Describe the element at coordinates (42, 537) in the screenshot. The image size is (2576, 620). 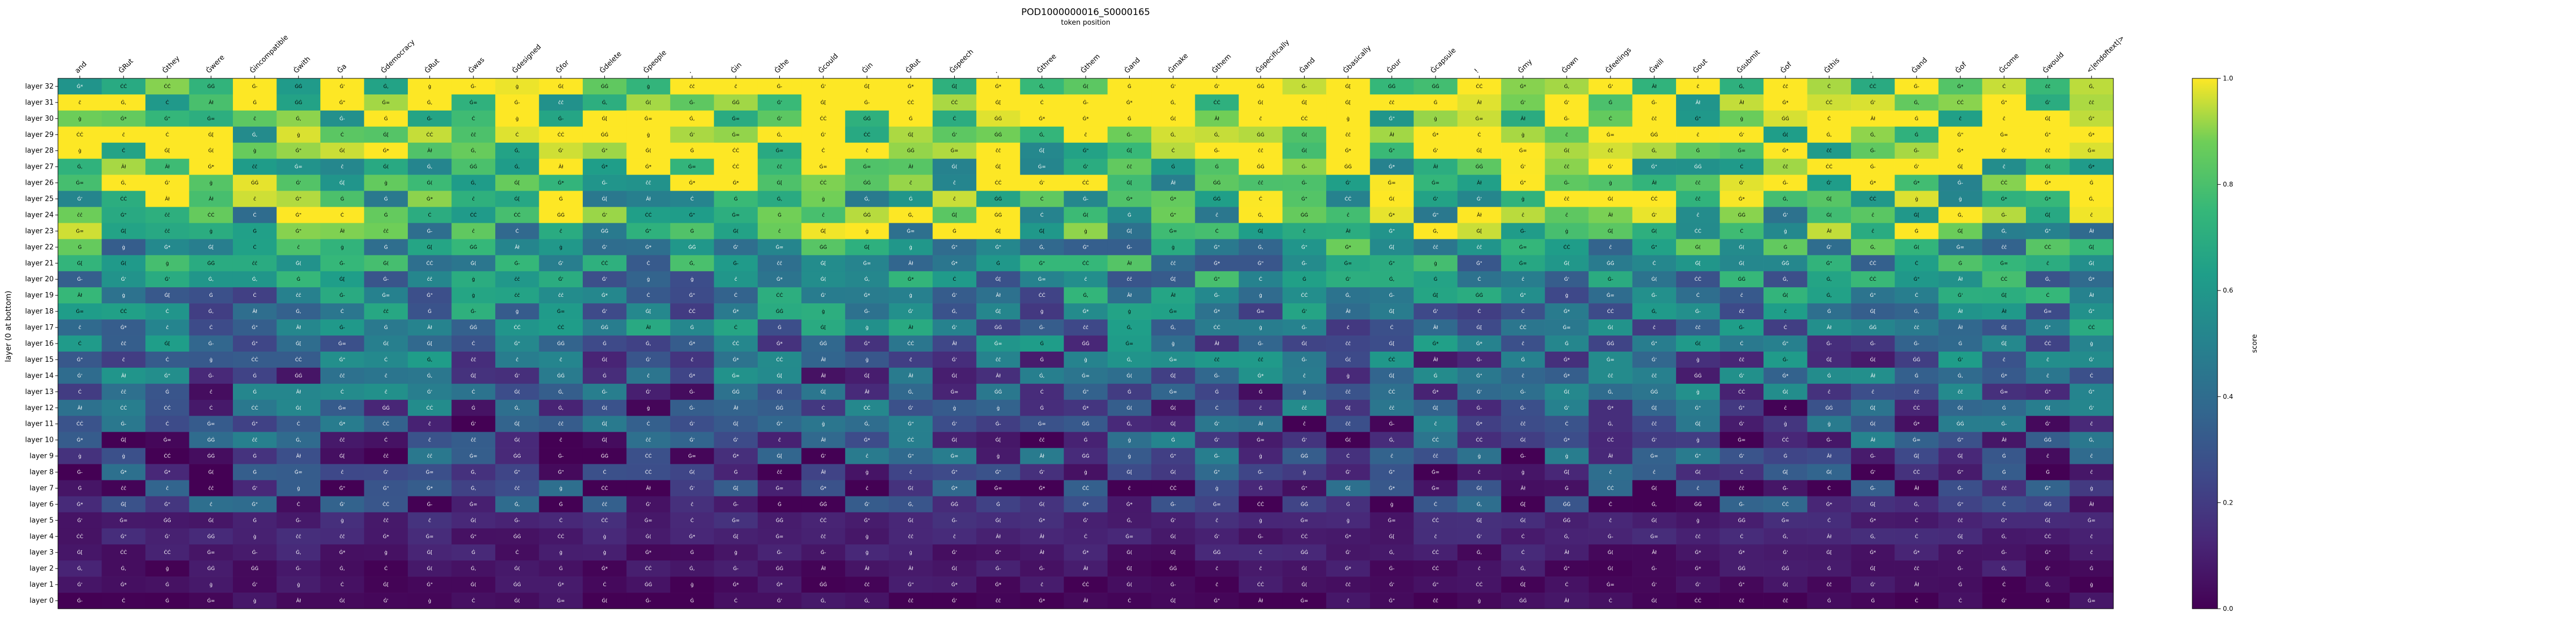
I see `y-tick-label: layer 4` at that location.